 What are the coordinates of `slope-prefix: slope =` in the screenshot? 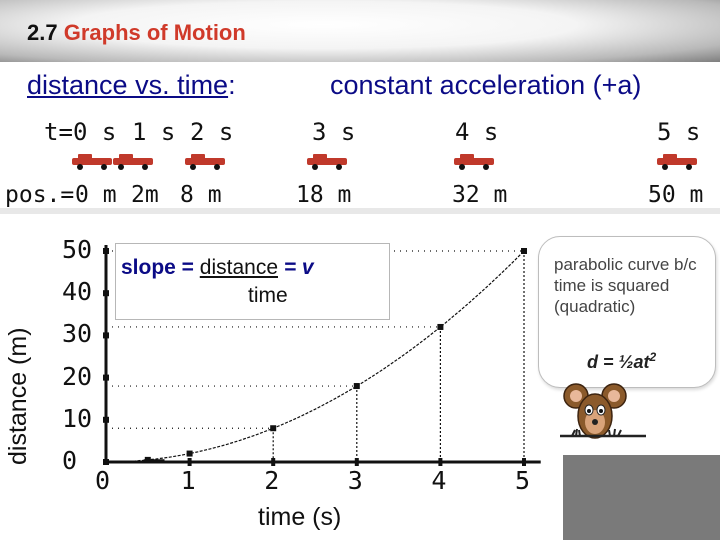 It's located at (160, 267).